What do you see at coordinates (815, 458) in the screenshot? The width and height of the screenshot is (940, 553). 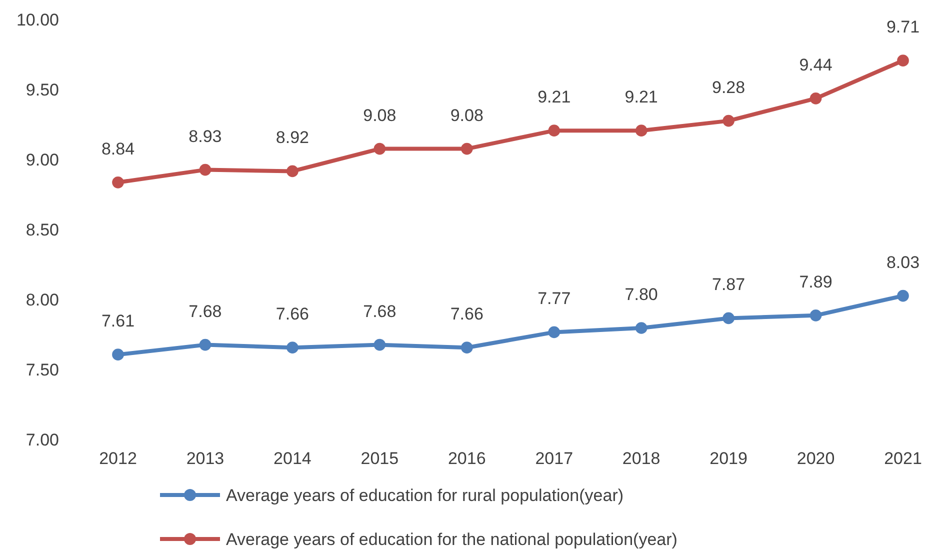 I see `x-tick-label: 2020` at bounding box center [815, 458].